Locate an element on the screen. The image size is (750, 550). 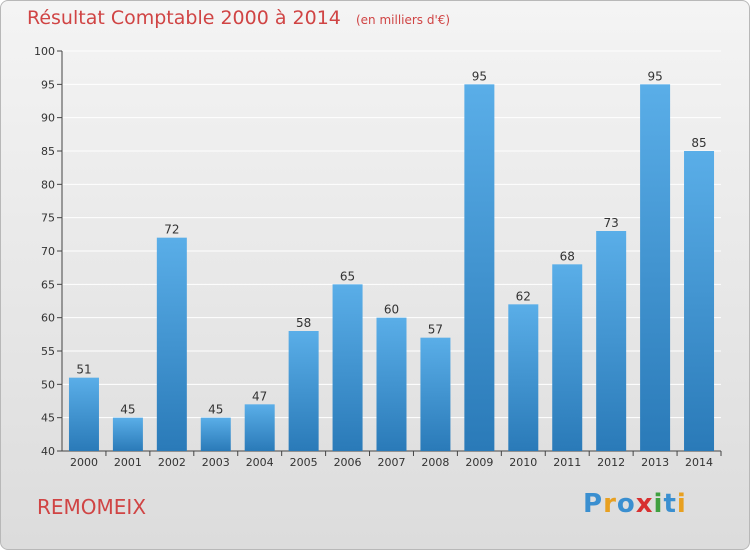
x-tick-label: 2013 is located at coordinates (655, 462).